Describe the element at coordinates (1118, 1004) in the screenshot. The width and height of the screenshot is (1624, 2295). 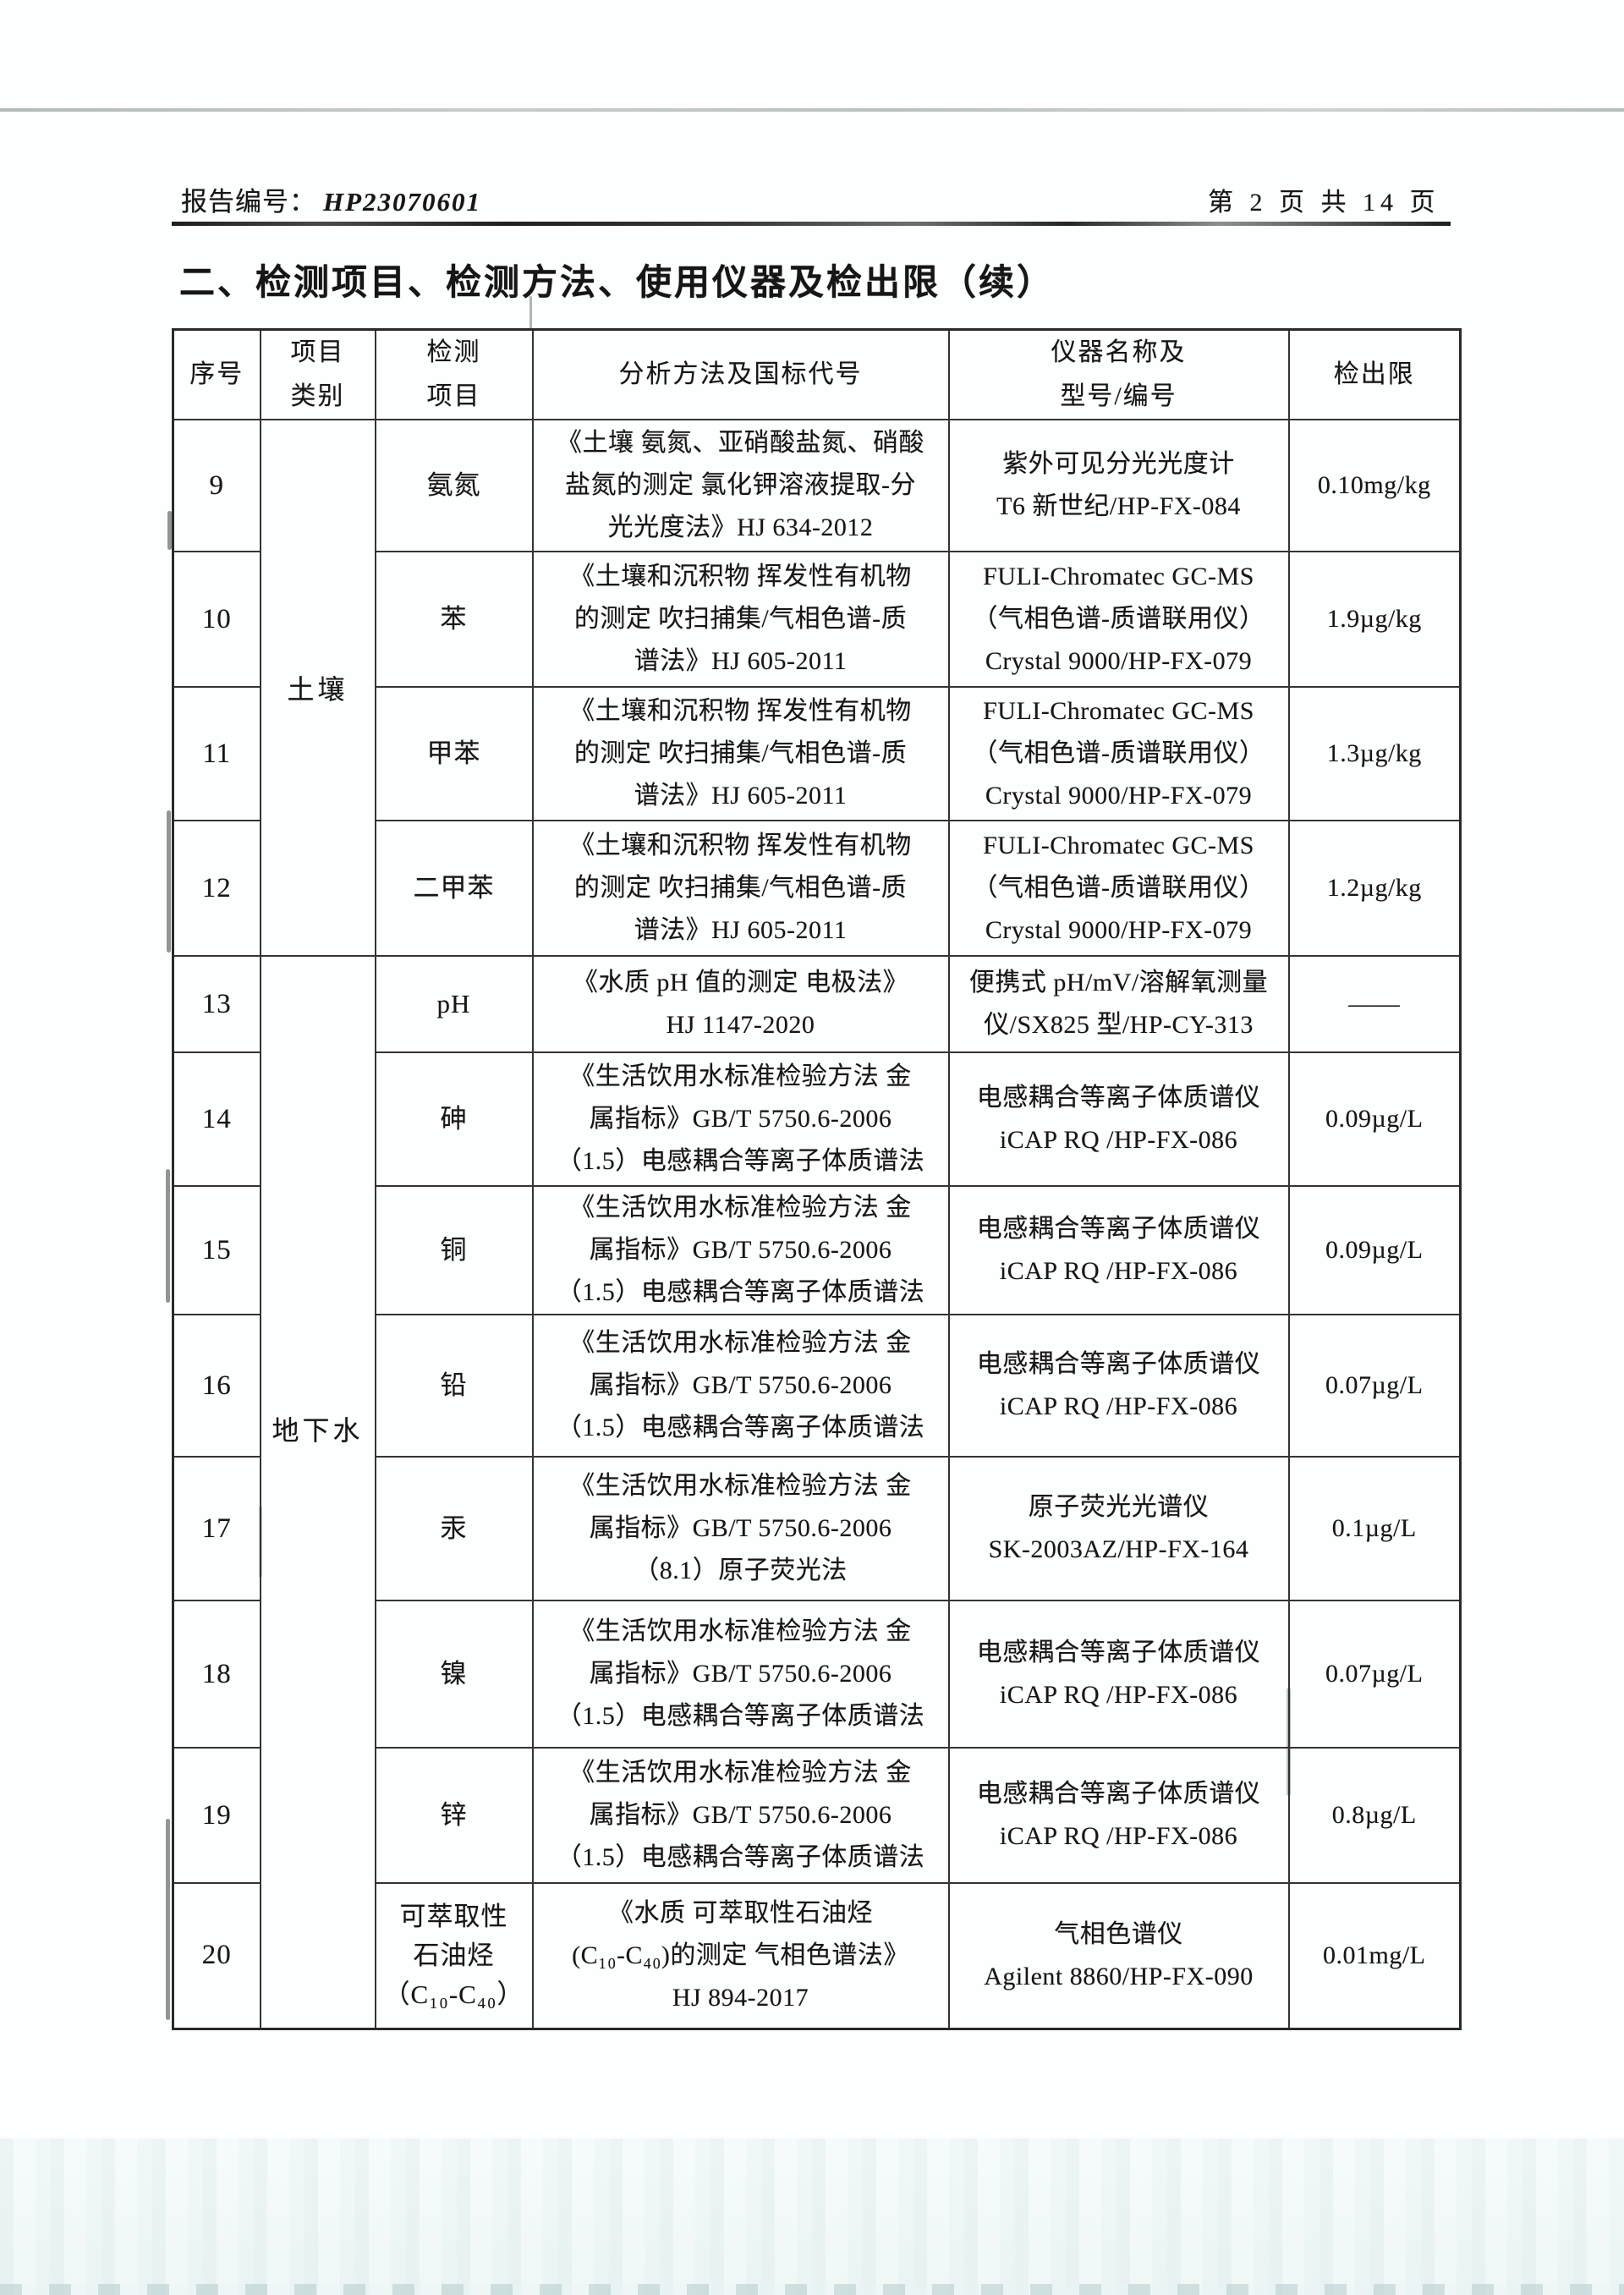
I see `instrument-cell: 便携式 pH/mV/溶解氧测量 仪/SX825 型/HP-CY-313` at that location.